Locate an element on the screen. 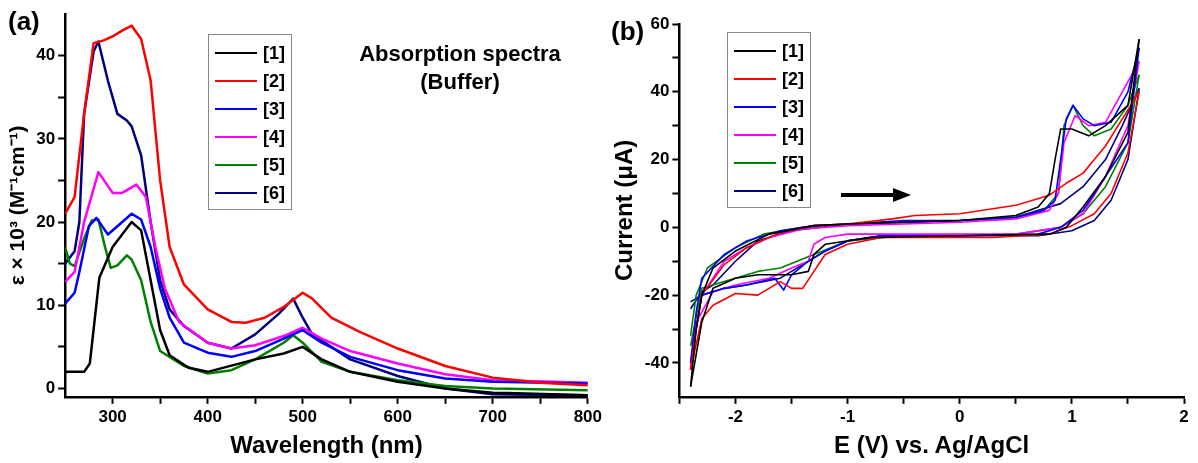  x-tick-label: 700 is located at coordinates (492, 416).